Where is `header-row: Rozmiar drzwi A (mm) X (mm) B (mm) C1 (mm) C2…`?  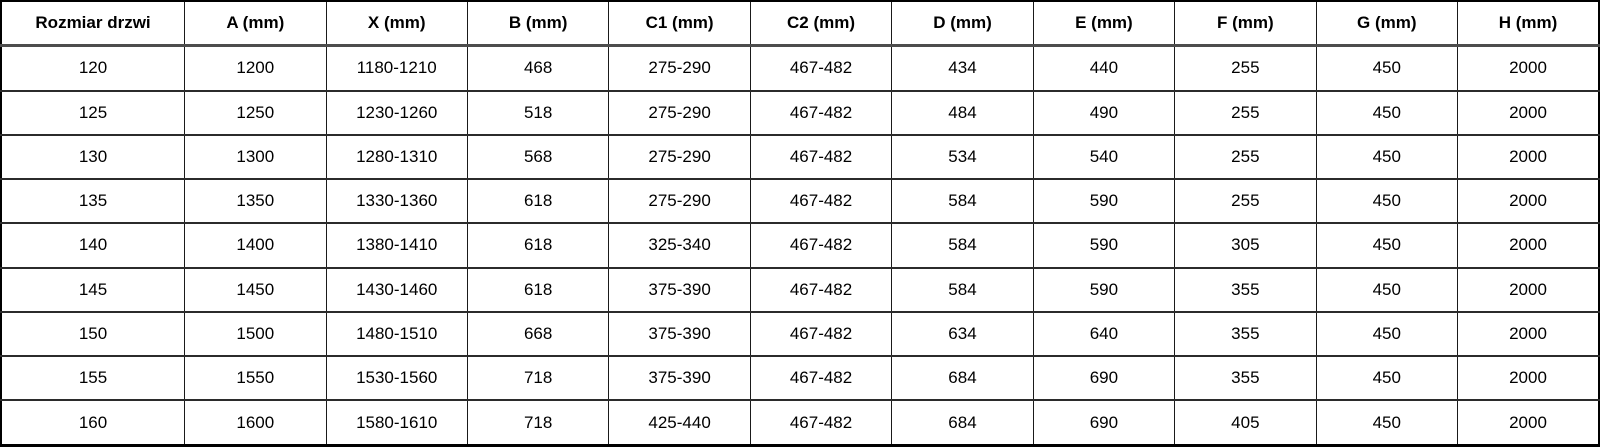
header-row: Rozmiar drzwi A (mm) X (mm) B (mm) C1 (mm) C2… is located at coordinates (800, 23).